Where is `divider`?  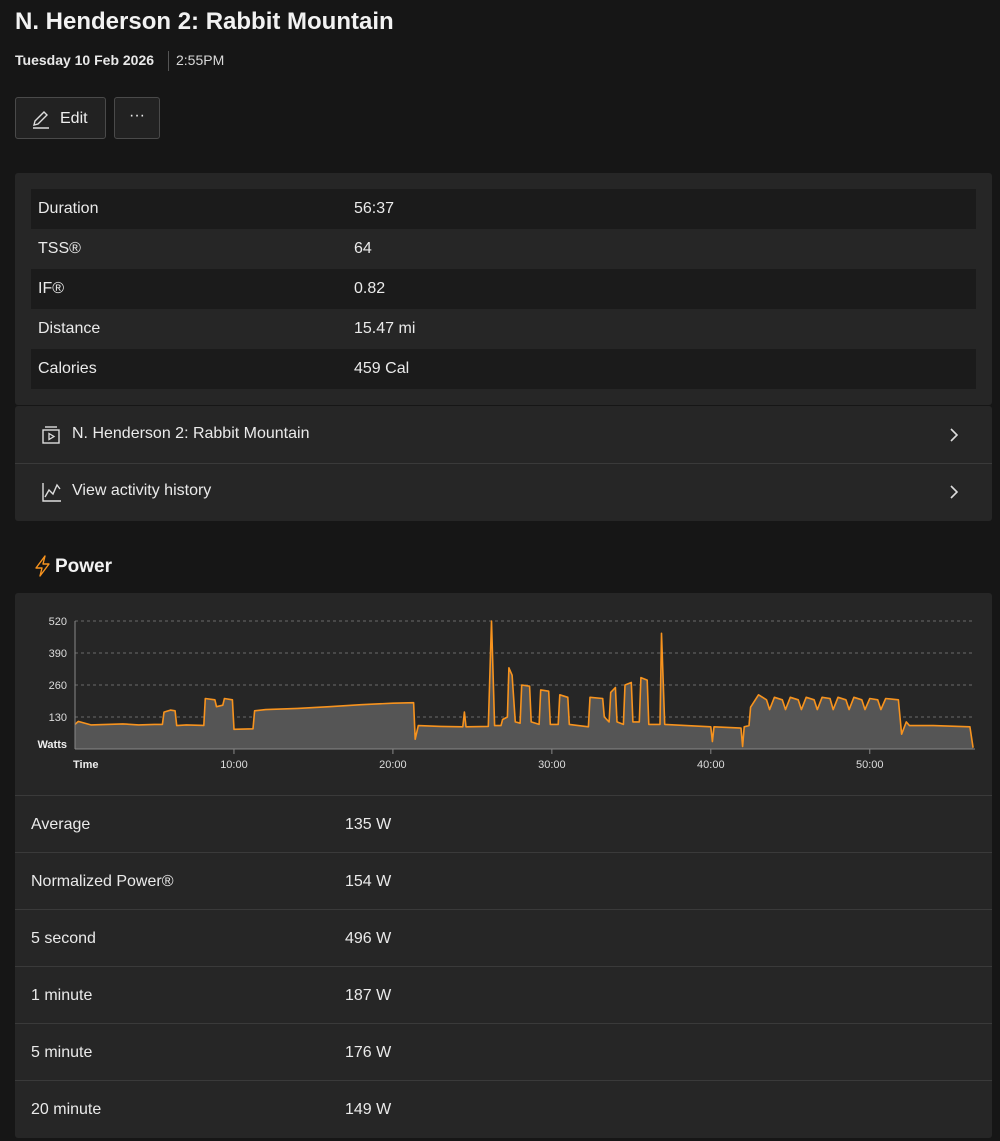
divider is located at coordinates (503, 463).